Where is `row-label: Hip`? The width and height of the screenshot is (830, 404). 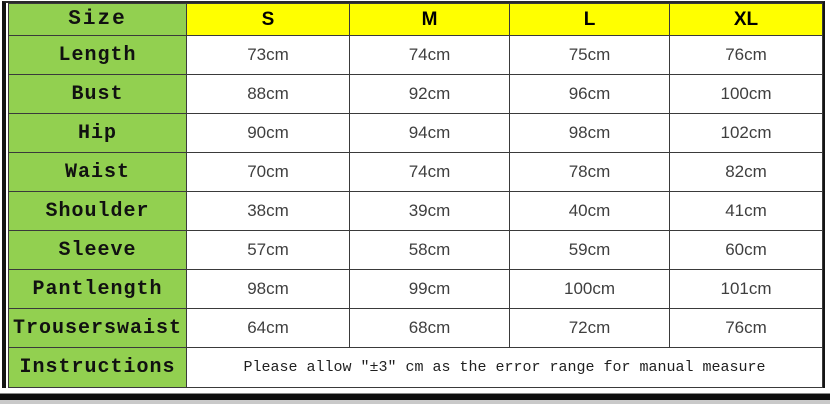
row-label: Hip is located at coordinates (97, 133).